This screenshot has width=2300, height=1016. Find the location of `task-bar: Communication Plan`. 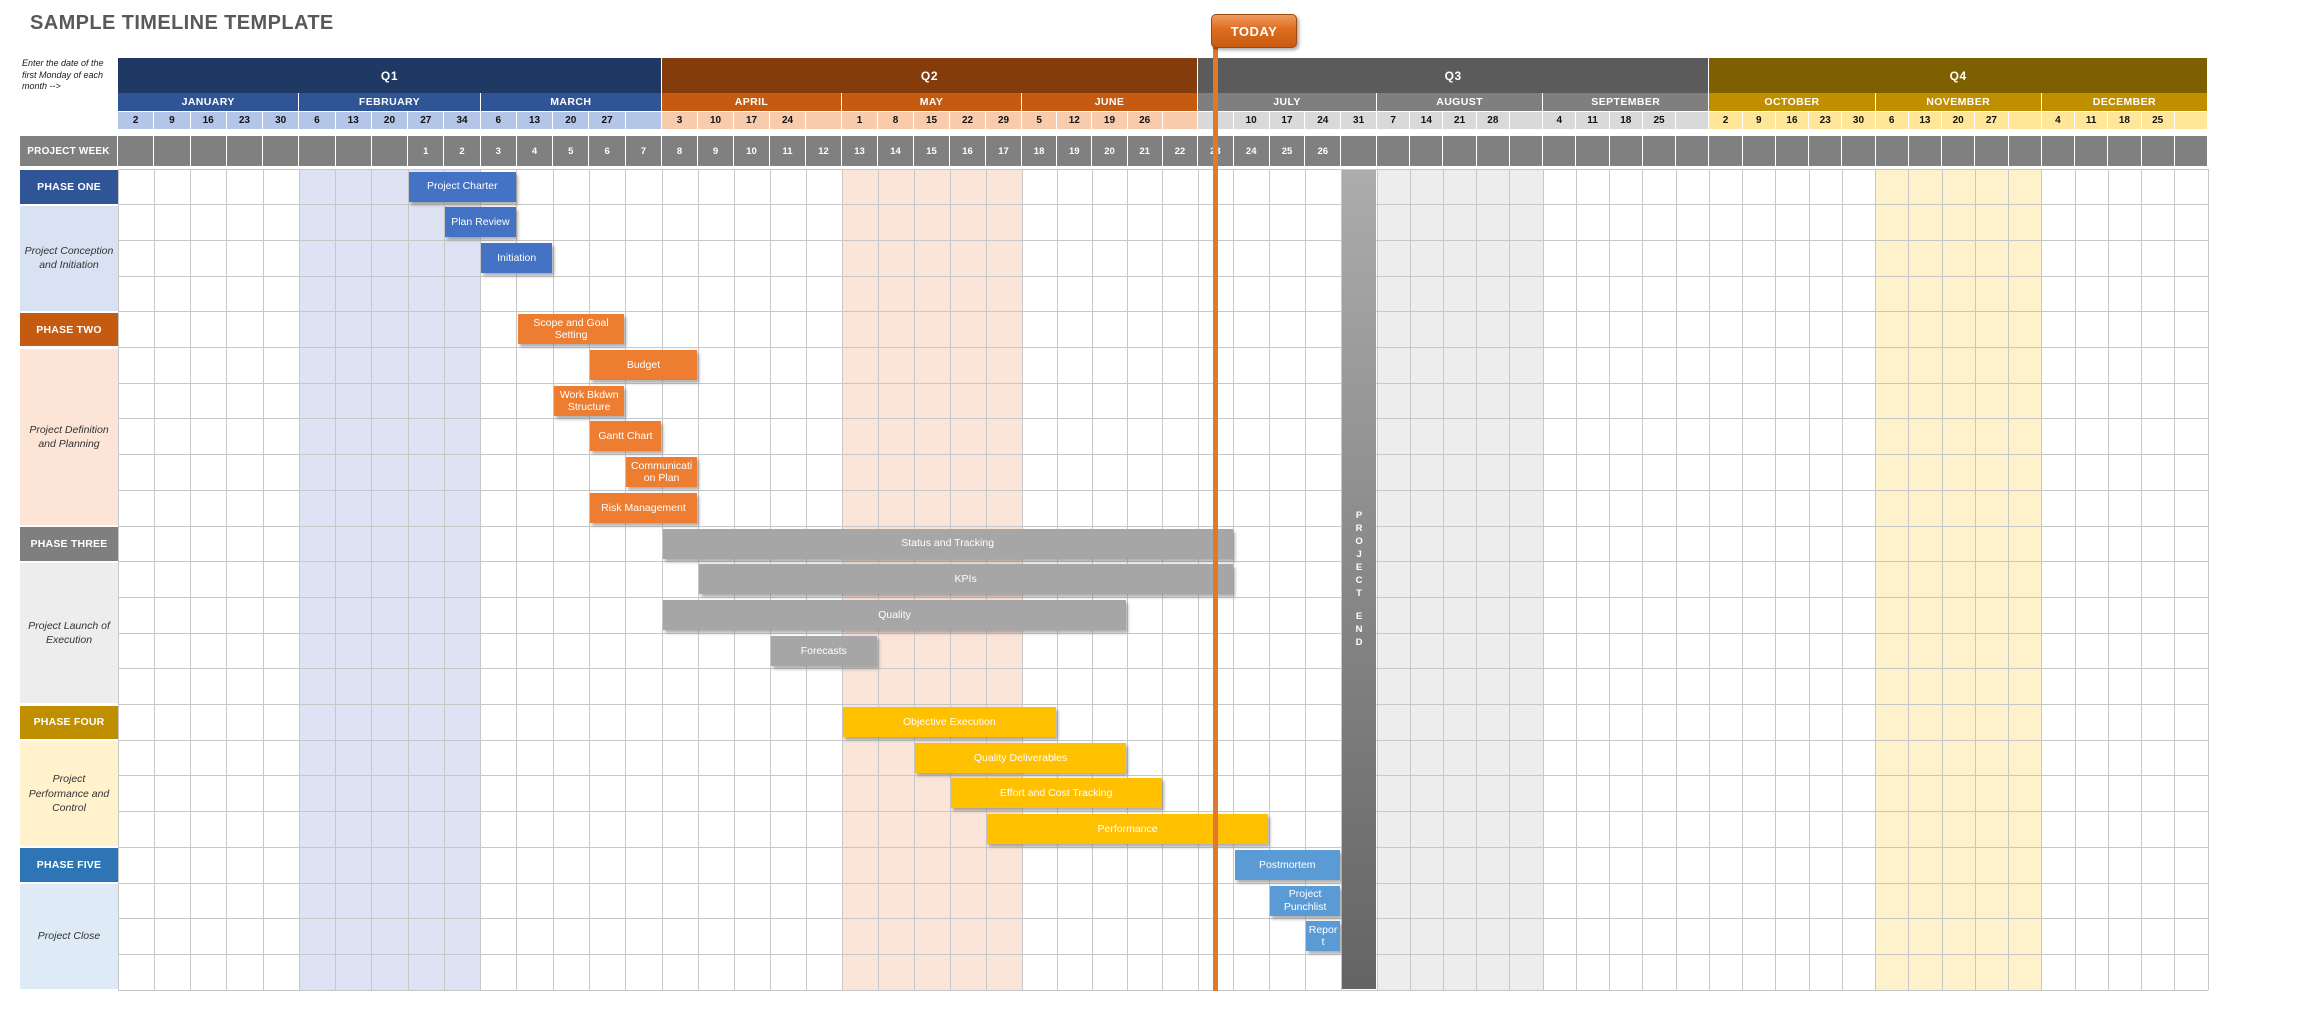

task-bar: Communication Plan is located at coordinates (661, 472).